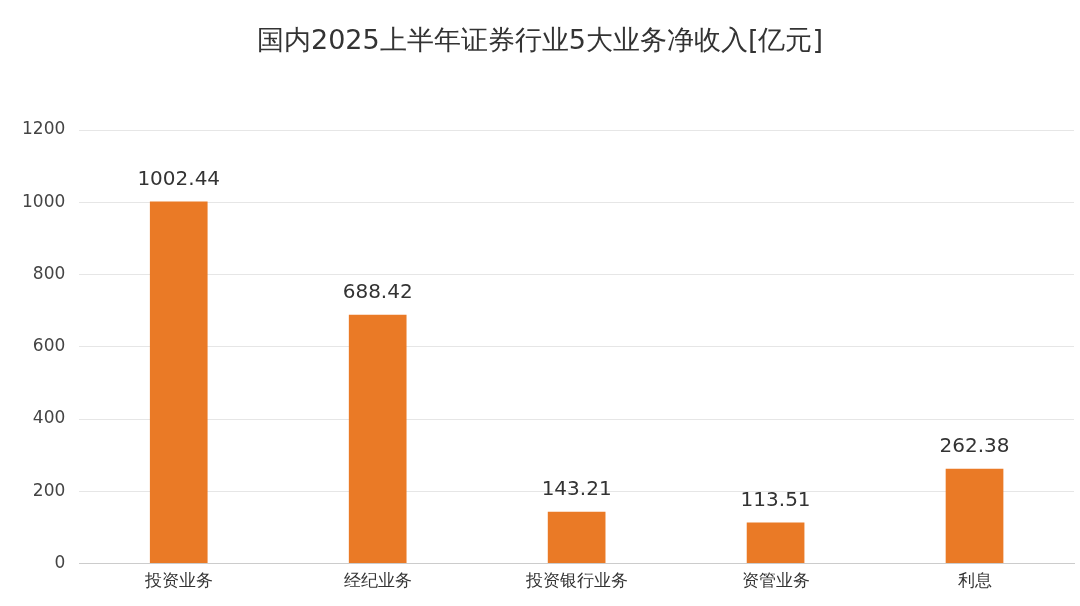  What do you see at coordinates (44, 128) in the screenshot?
I see `y-tick-label: 1200` at bounding box center [44, 128].